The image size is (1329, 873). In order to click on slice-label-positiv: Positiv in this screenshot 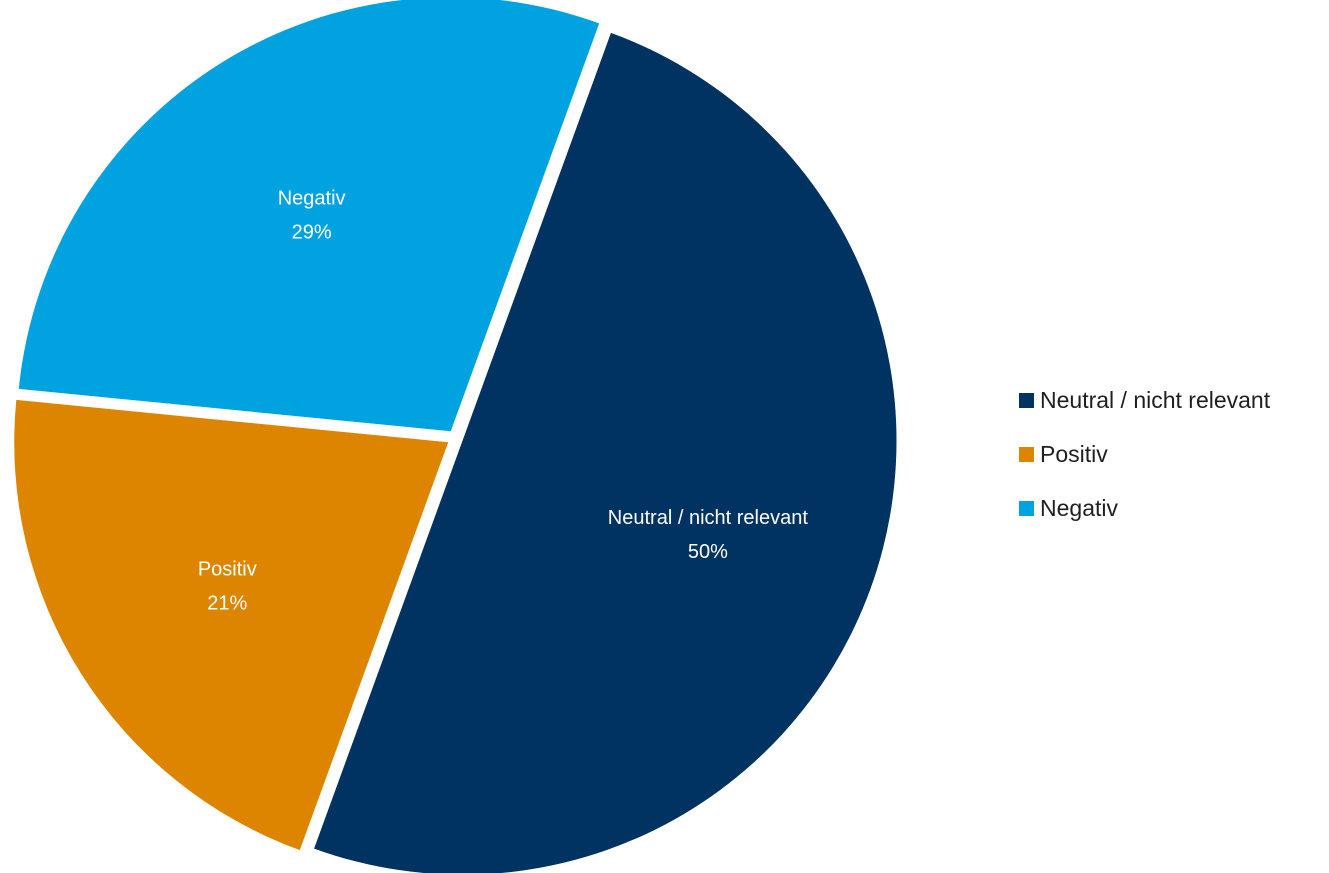, I will do `click(227, 569)`.